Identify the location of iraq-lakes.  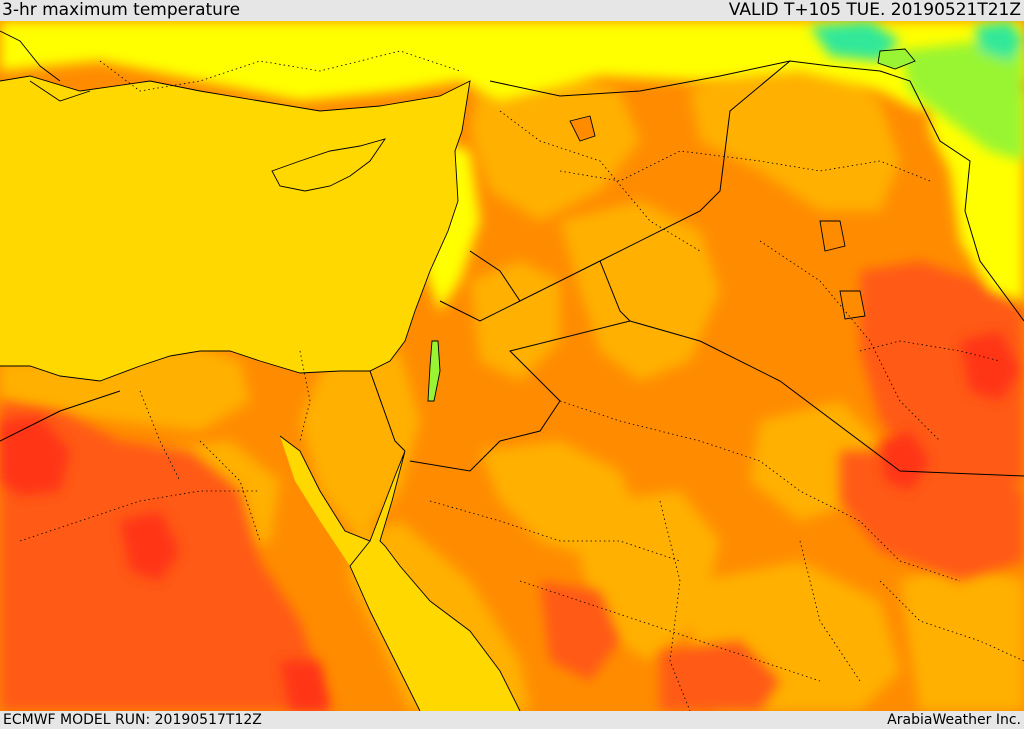
(717, 217).